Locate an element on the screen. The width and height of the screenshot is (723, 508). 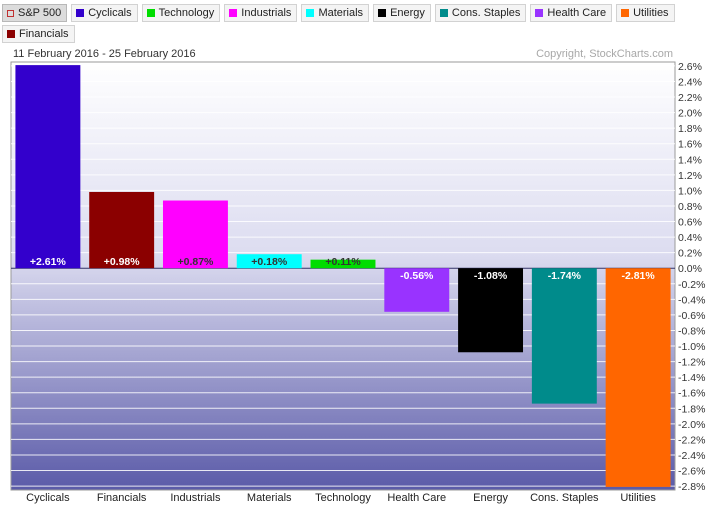
legend-item-s-p-500: S&P 500 is located at coordinates (35, 13).